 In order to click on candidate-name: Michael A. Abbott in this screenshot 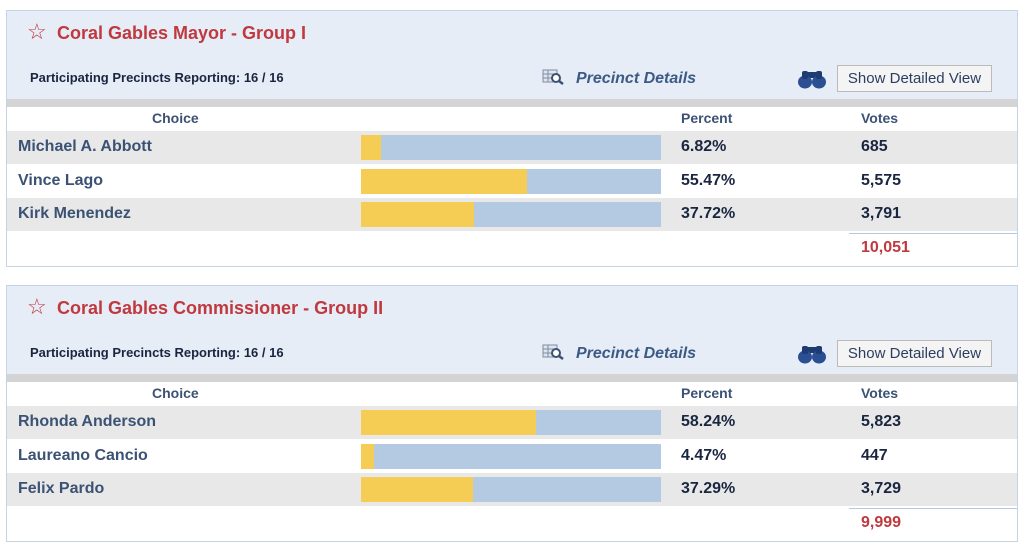, I will do `click(85, 146)`.